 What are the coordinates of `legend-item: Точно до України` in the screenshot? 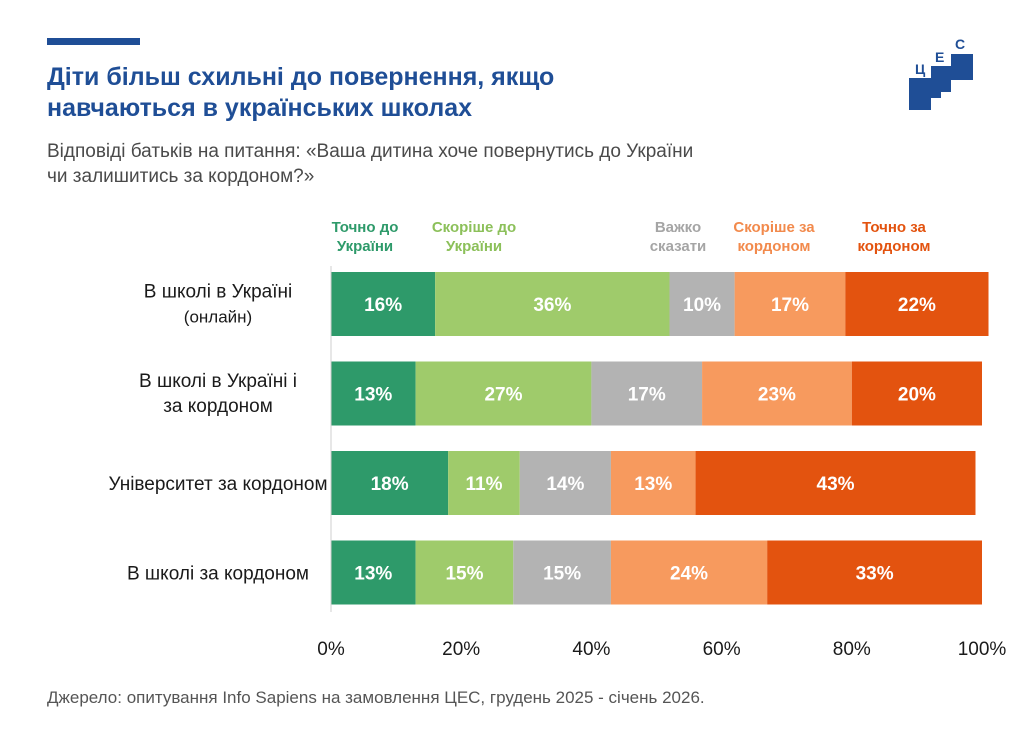 It's located at (365, 237).